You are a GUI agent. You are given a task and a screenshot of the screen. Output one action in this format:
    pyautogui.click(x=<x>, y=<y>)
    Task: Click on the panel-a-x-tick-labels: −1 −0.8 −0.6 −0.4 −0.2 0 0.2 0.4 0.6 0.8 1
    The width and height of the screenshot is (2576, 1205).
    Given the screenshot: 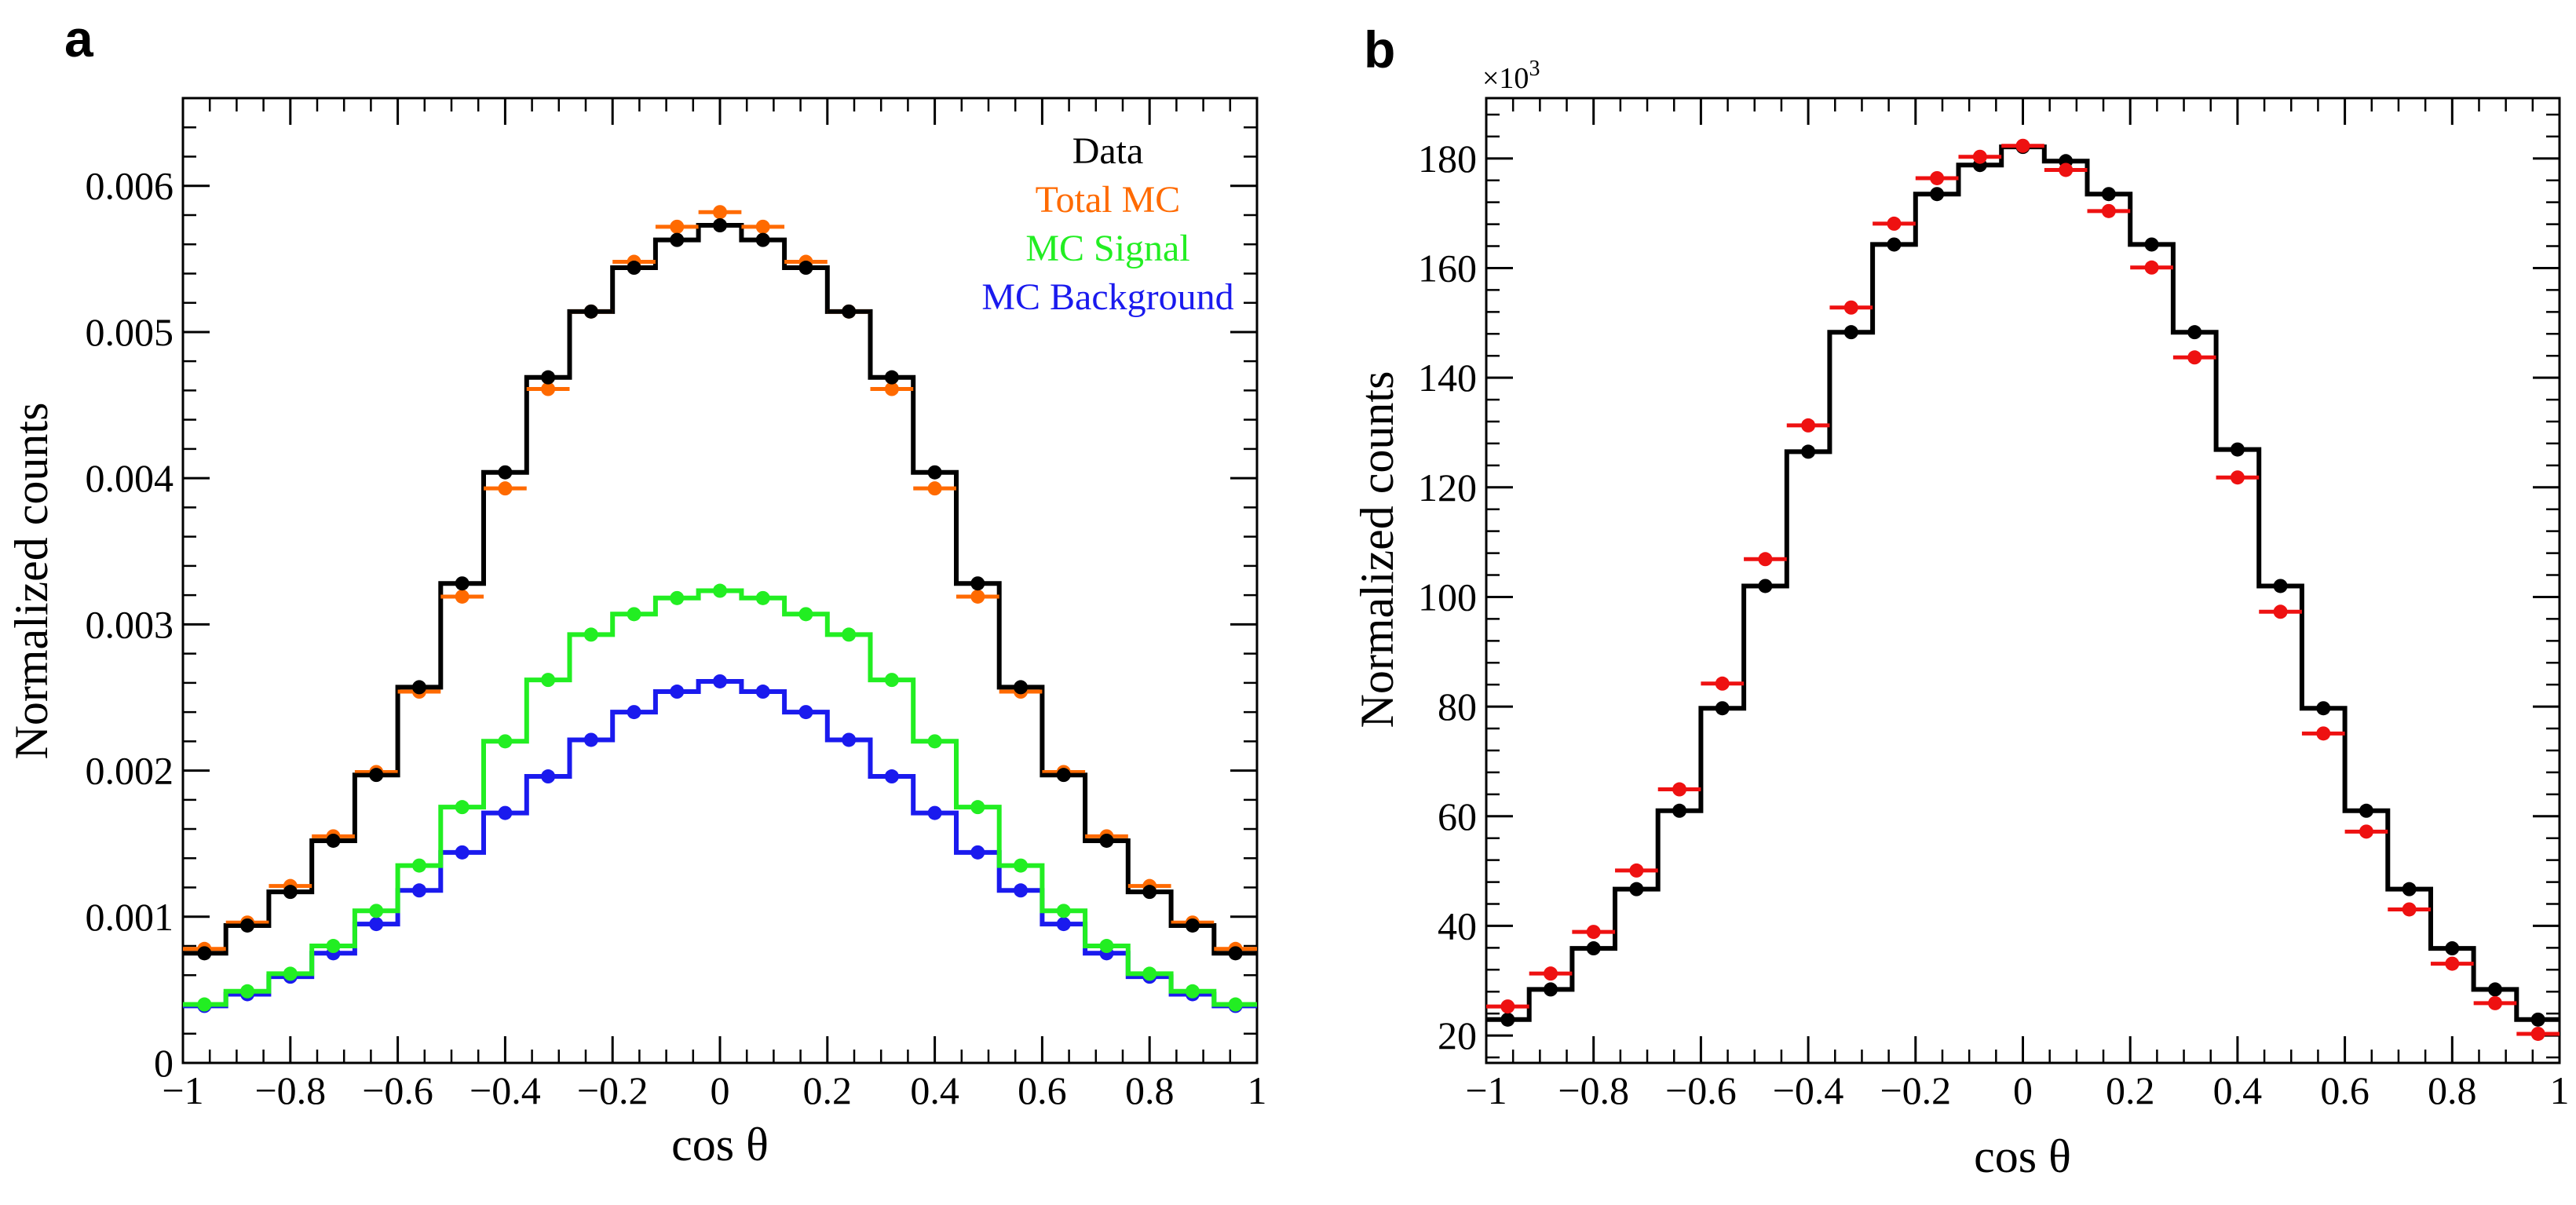 What is the action you would take?
    pyautogui.click(x=714, y=1090)
    